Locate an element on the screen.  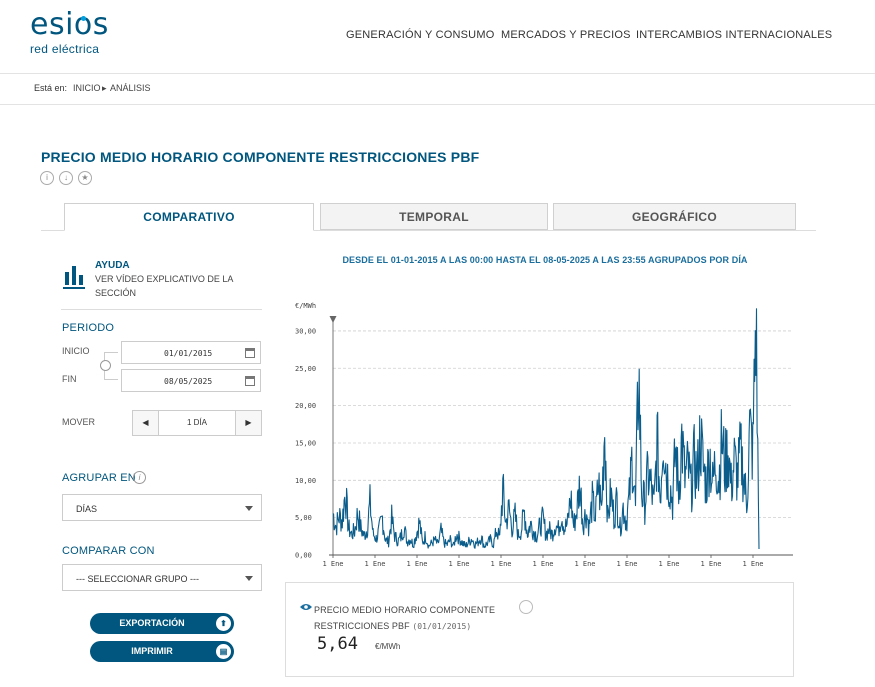
agrupar-info-icon: i is located at coordinates (139, 477).